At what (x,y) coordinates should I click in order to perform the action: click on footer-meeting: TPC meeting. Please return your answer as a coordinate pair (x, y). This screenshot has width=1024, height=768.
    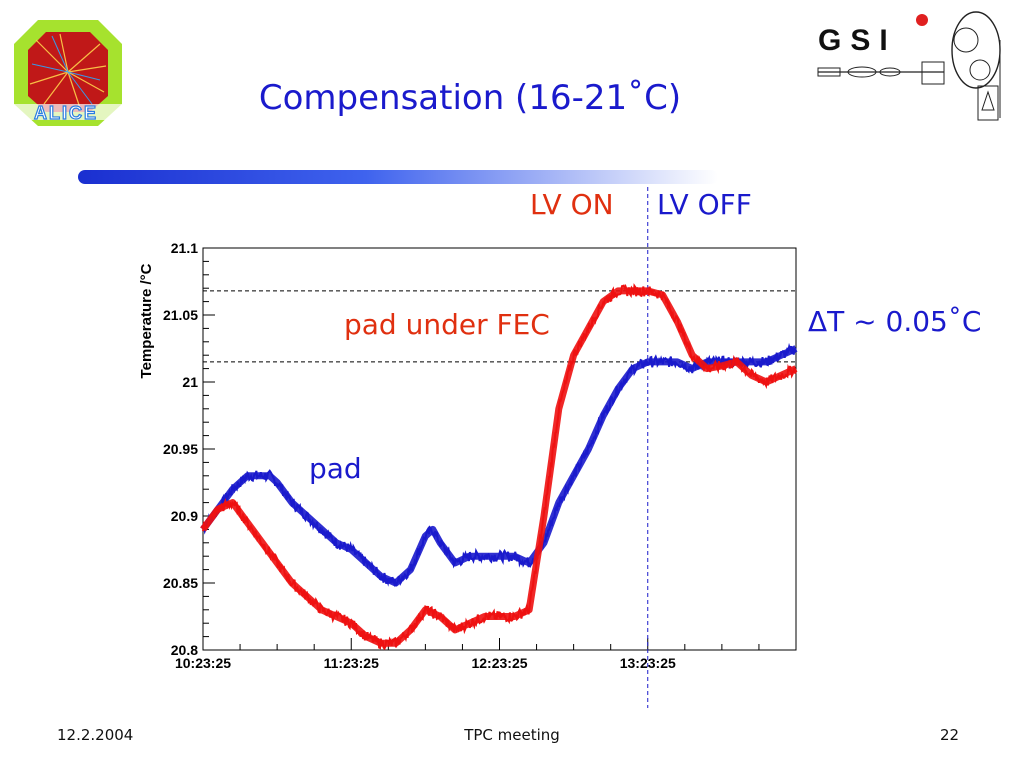
    Looking at the image, I should click on (512, 735).